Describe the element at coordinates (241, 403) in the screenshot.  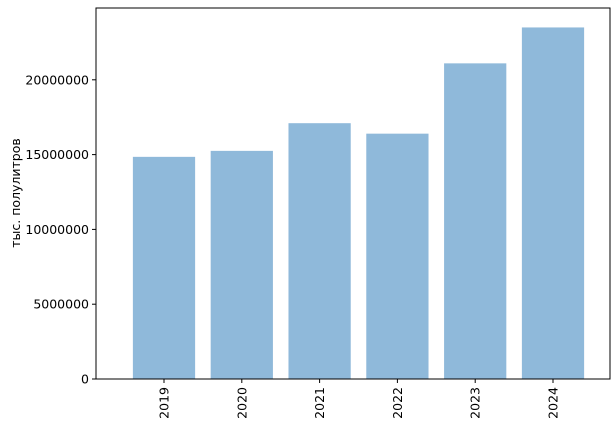
I see `x-tick-label: 2020` at that location.